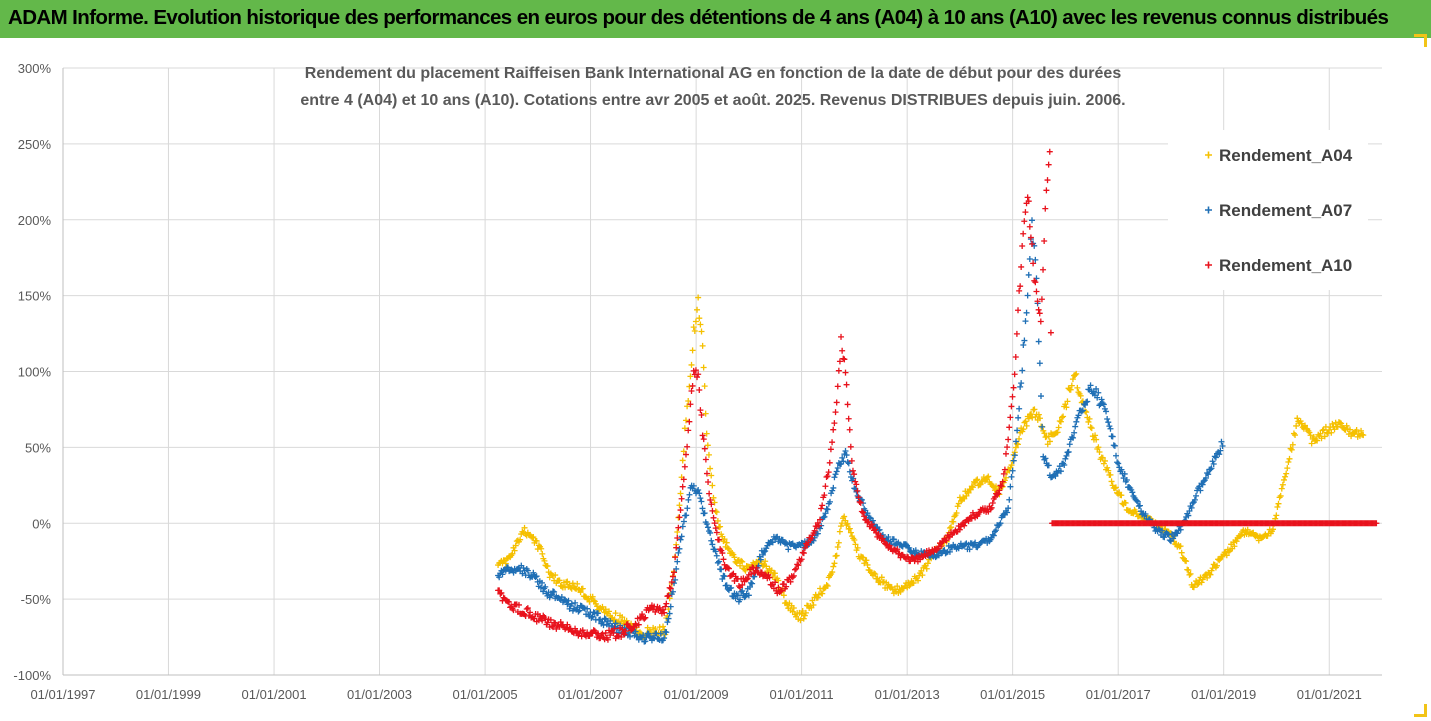 The height and width of the screenshot is (721, 1431). I want to click on x-tick-label: 01/01/2003, so click(379, 694).